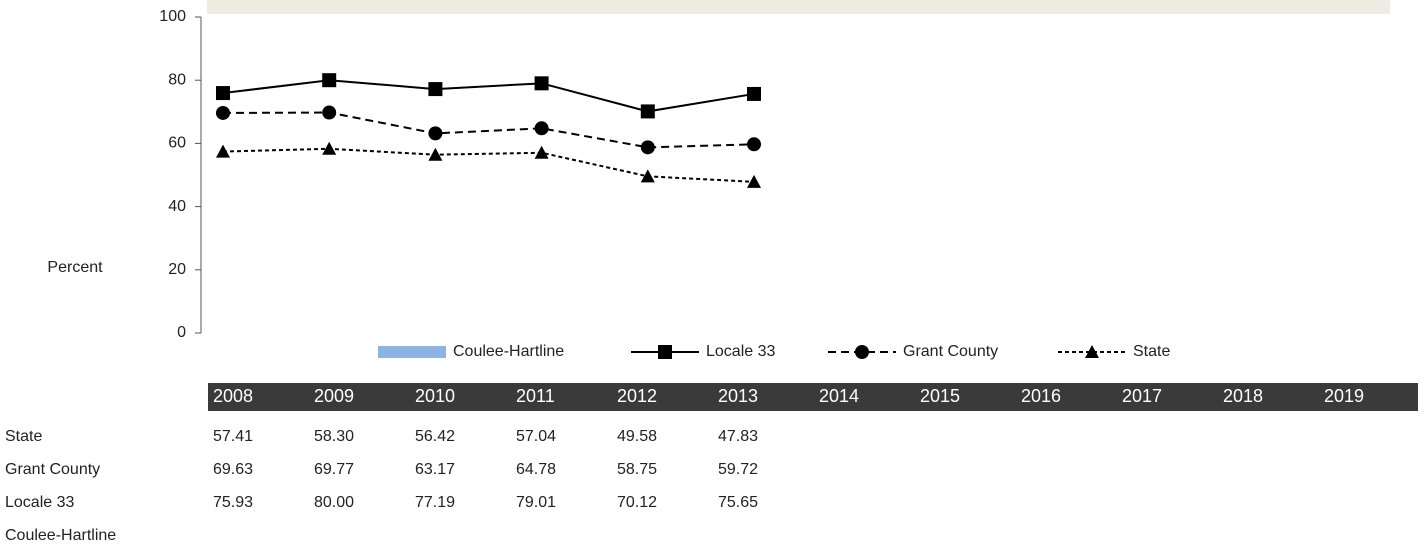 The image size is (1424, 550). What do you see at coordinates (435, 396) in the screenshot?
I see `table-header-cell: 2010` at bounding box center [435, 396].